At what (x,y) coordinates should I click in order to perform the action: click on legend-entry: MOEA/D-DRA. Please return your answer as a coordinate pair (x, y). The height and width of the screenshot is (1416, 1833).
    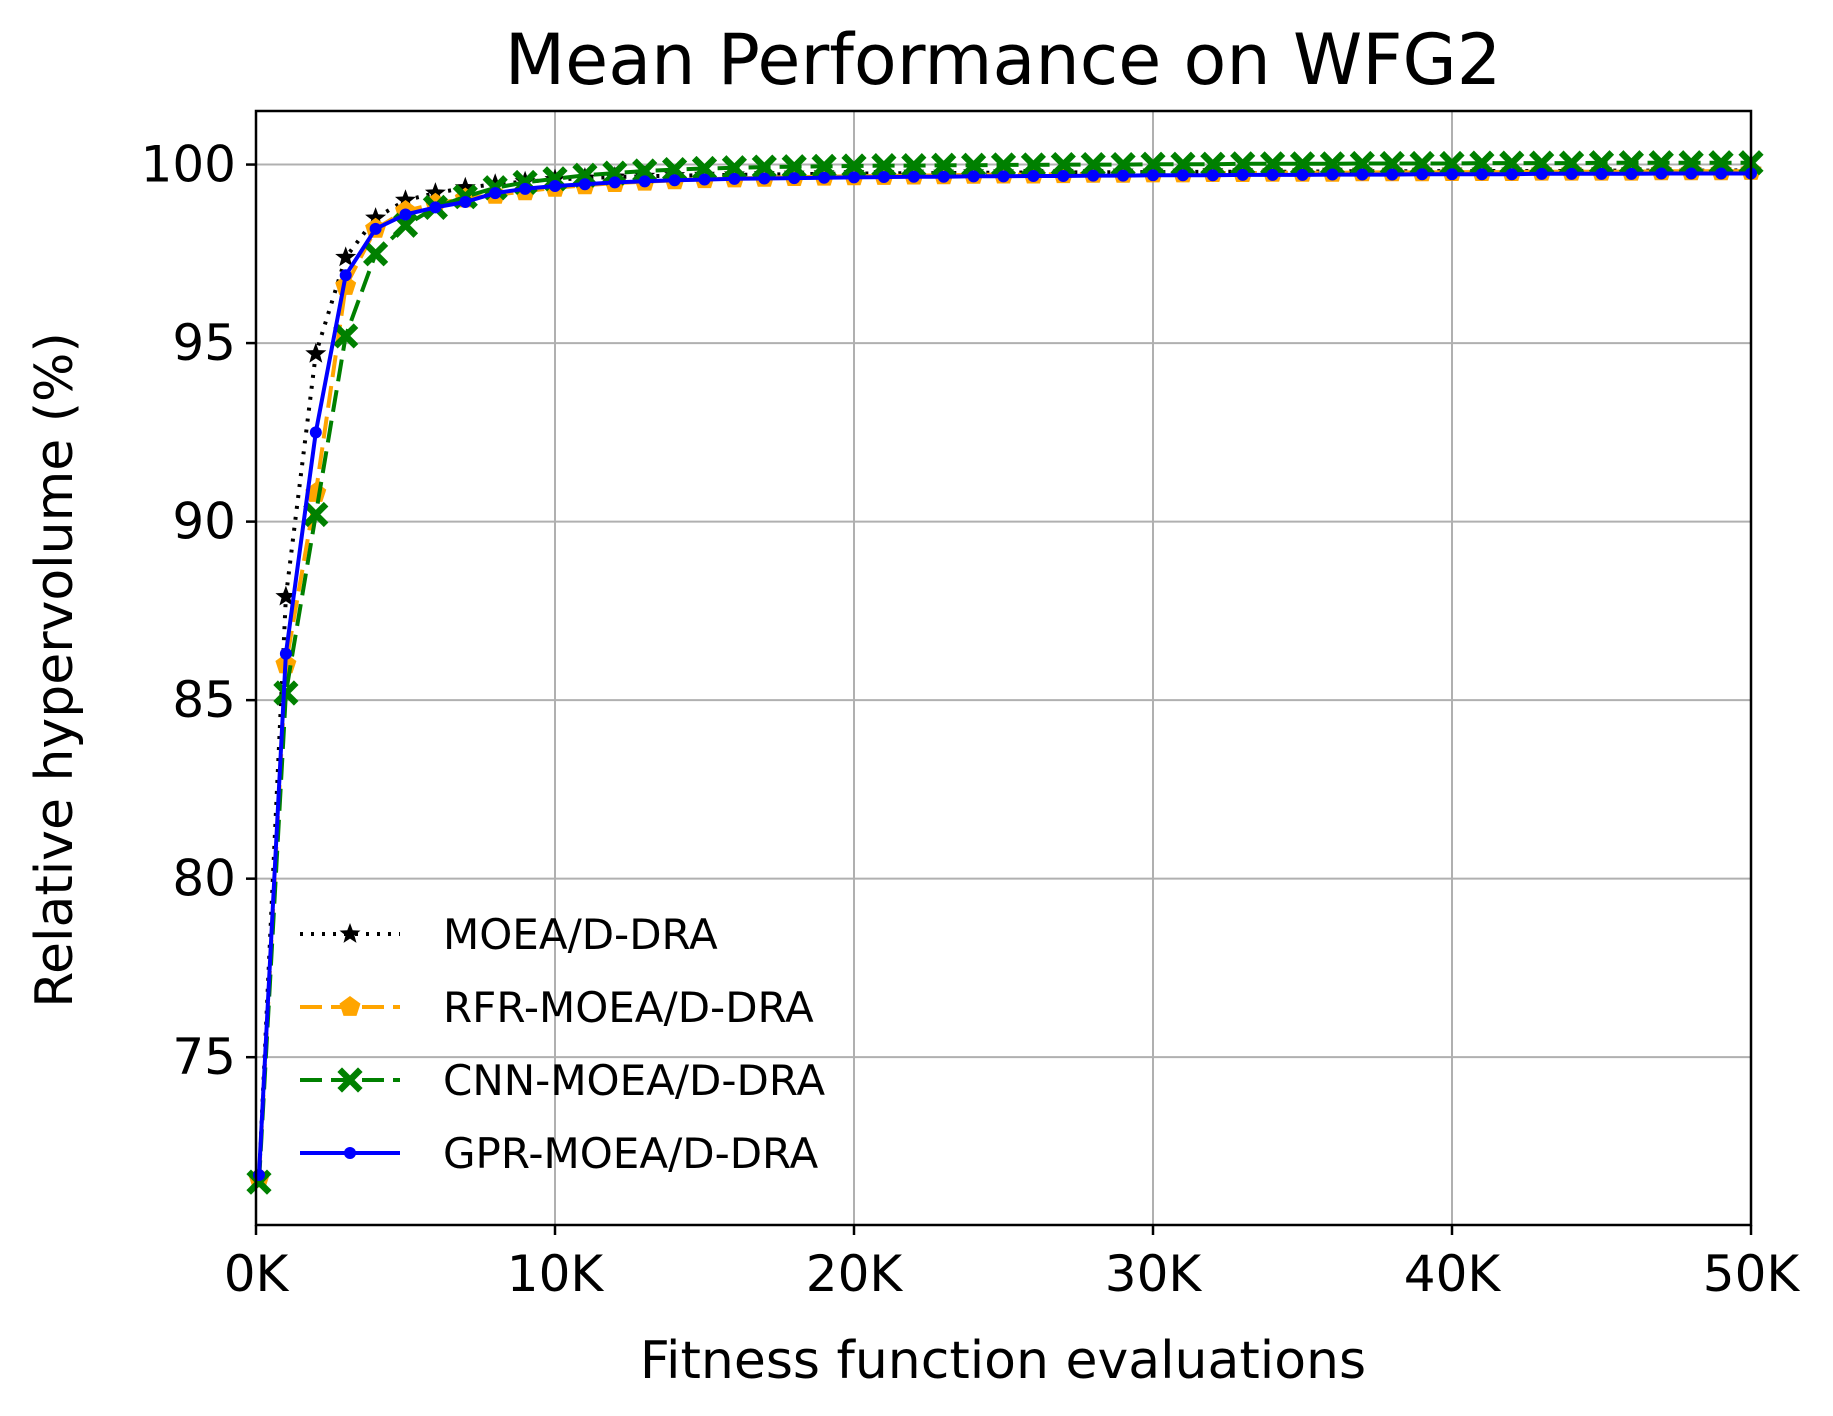
    Looking at the image, I should click on (509, 934).